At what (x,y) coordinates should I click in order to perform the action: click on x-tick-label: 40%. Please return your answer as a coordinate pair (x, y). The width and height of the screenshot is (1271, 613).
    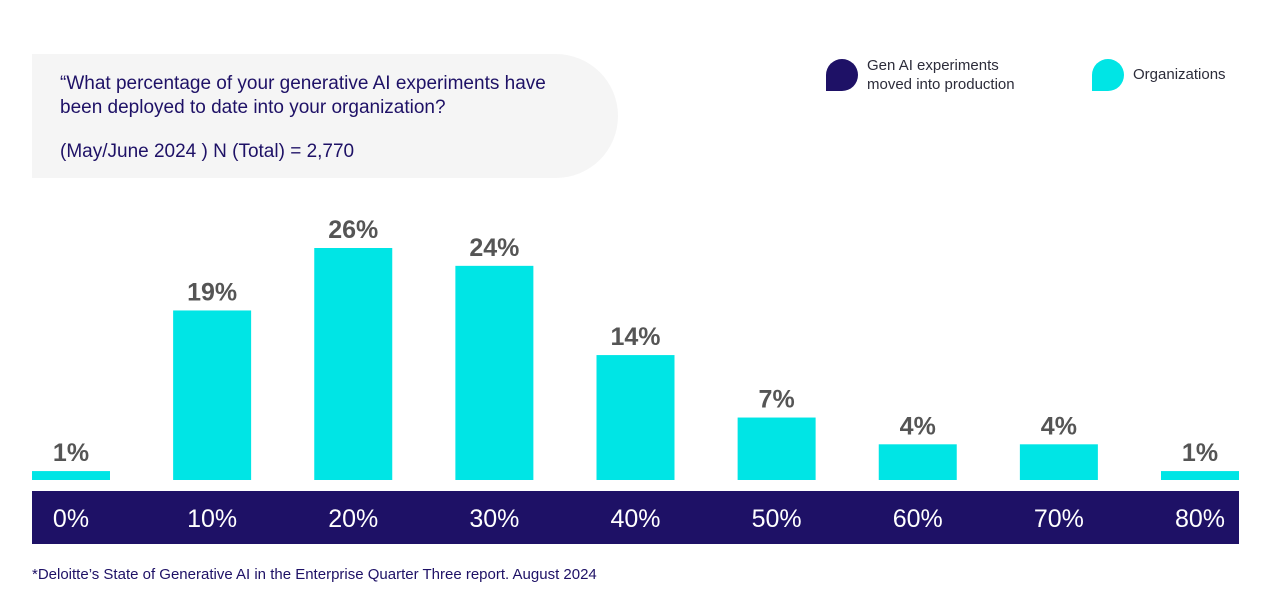
    Looking at the image, I should click on (635, 519).